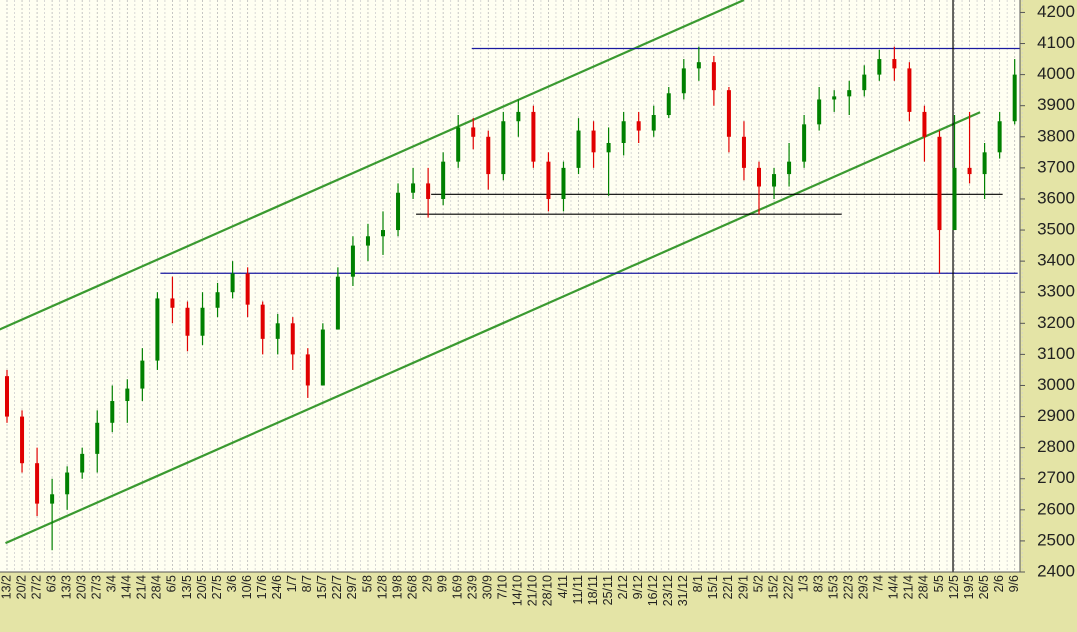  What do you see at coordinates (548, 590) in the screenshot?
I see `x-tick-label: 28/10` at bounding box center [548, 590].